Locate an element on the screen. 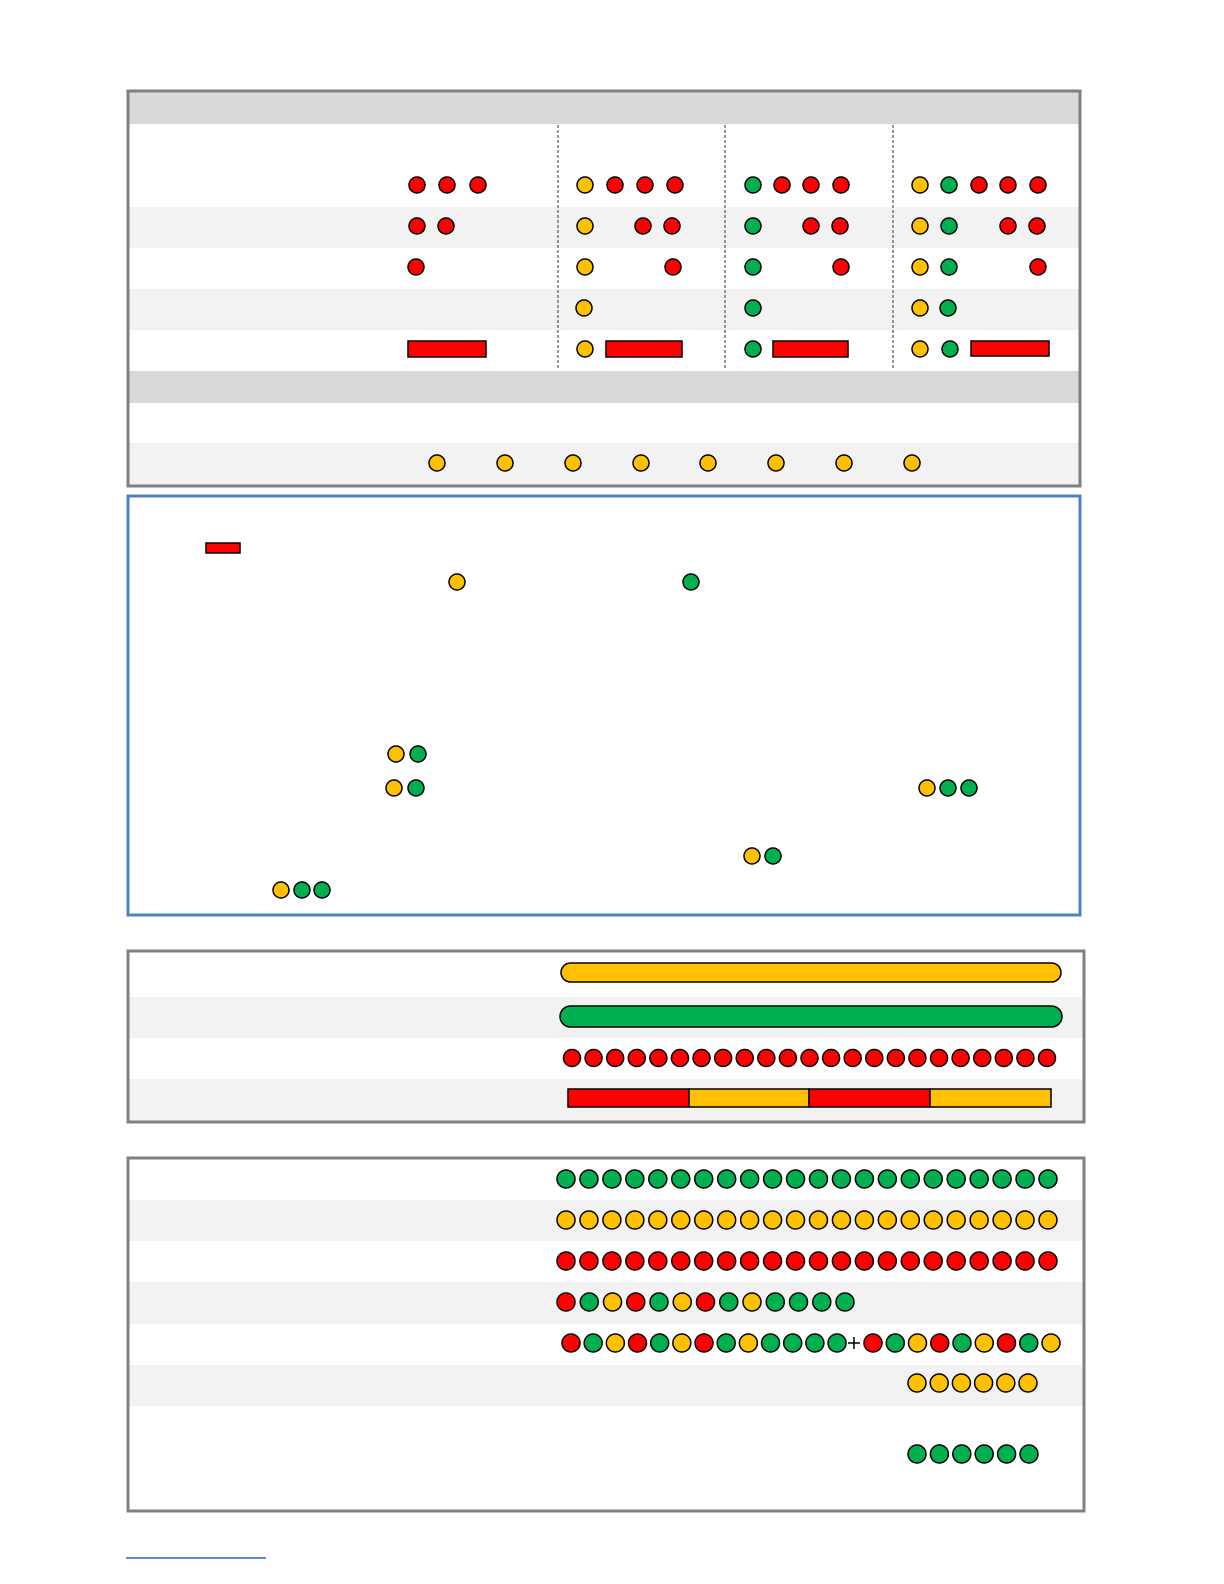  status-pill is located at coordinates (811, 1016).